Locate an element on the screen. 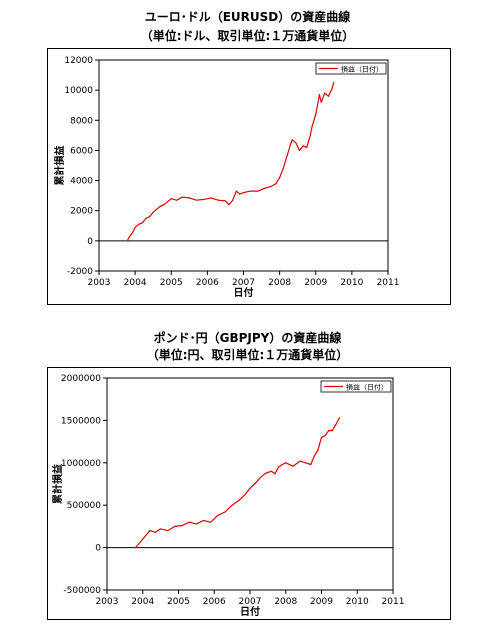  chart1-series-line is located at coordinates (230, 162).